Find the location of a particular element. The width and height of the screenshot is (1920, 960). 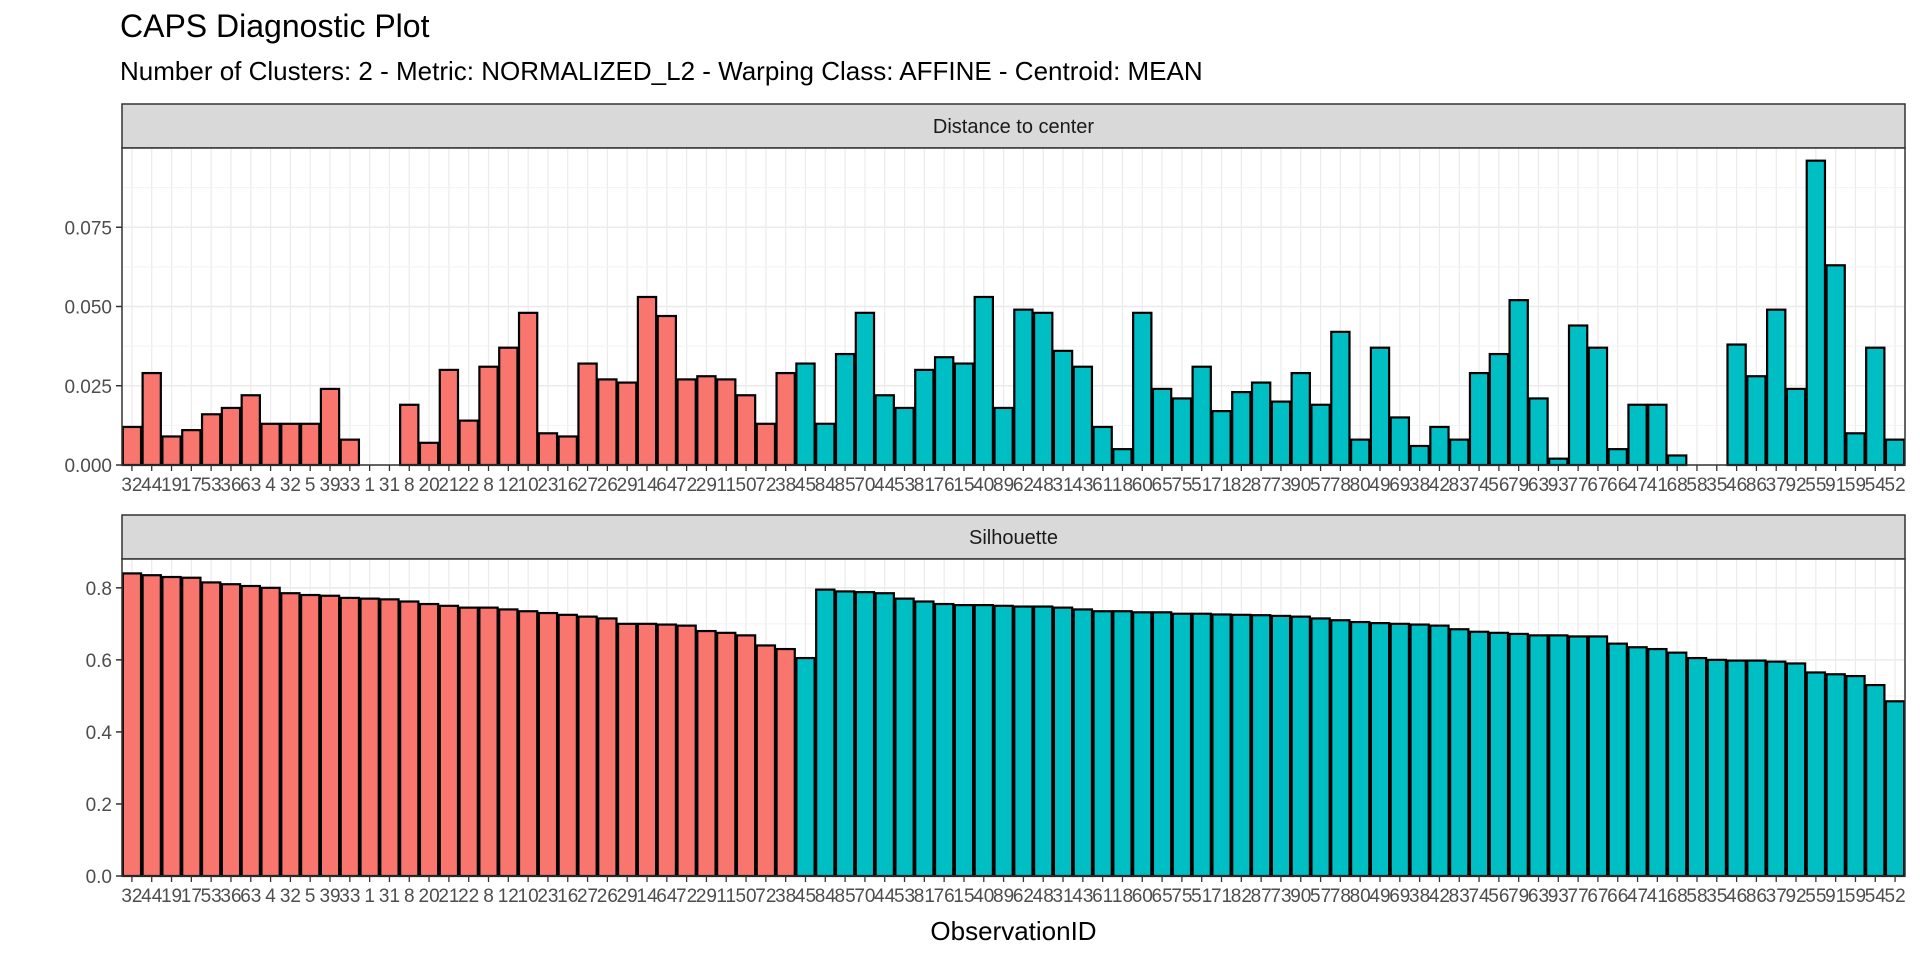

x-tick-label: 26 is located at coordinates (607, 485).